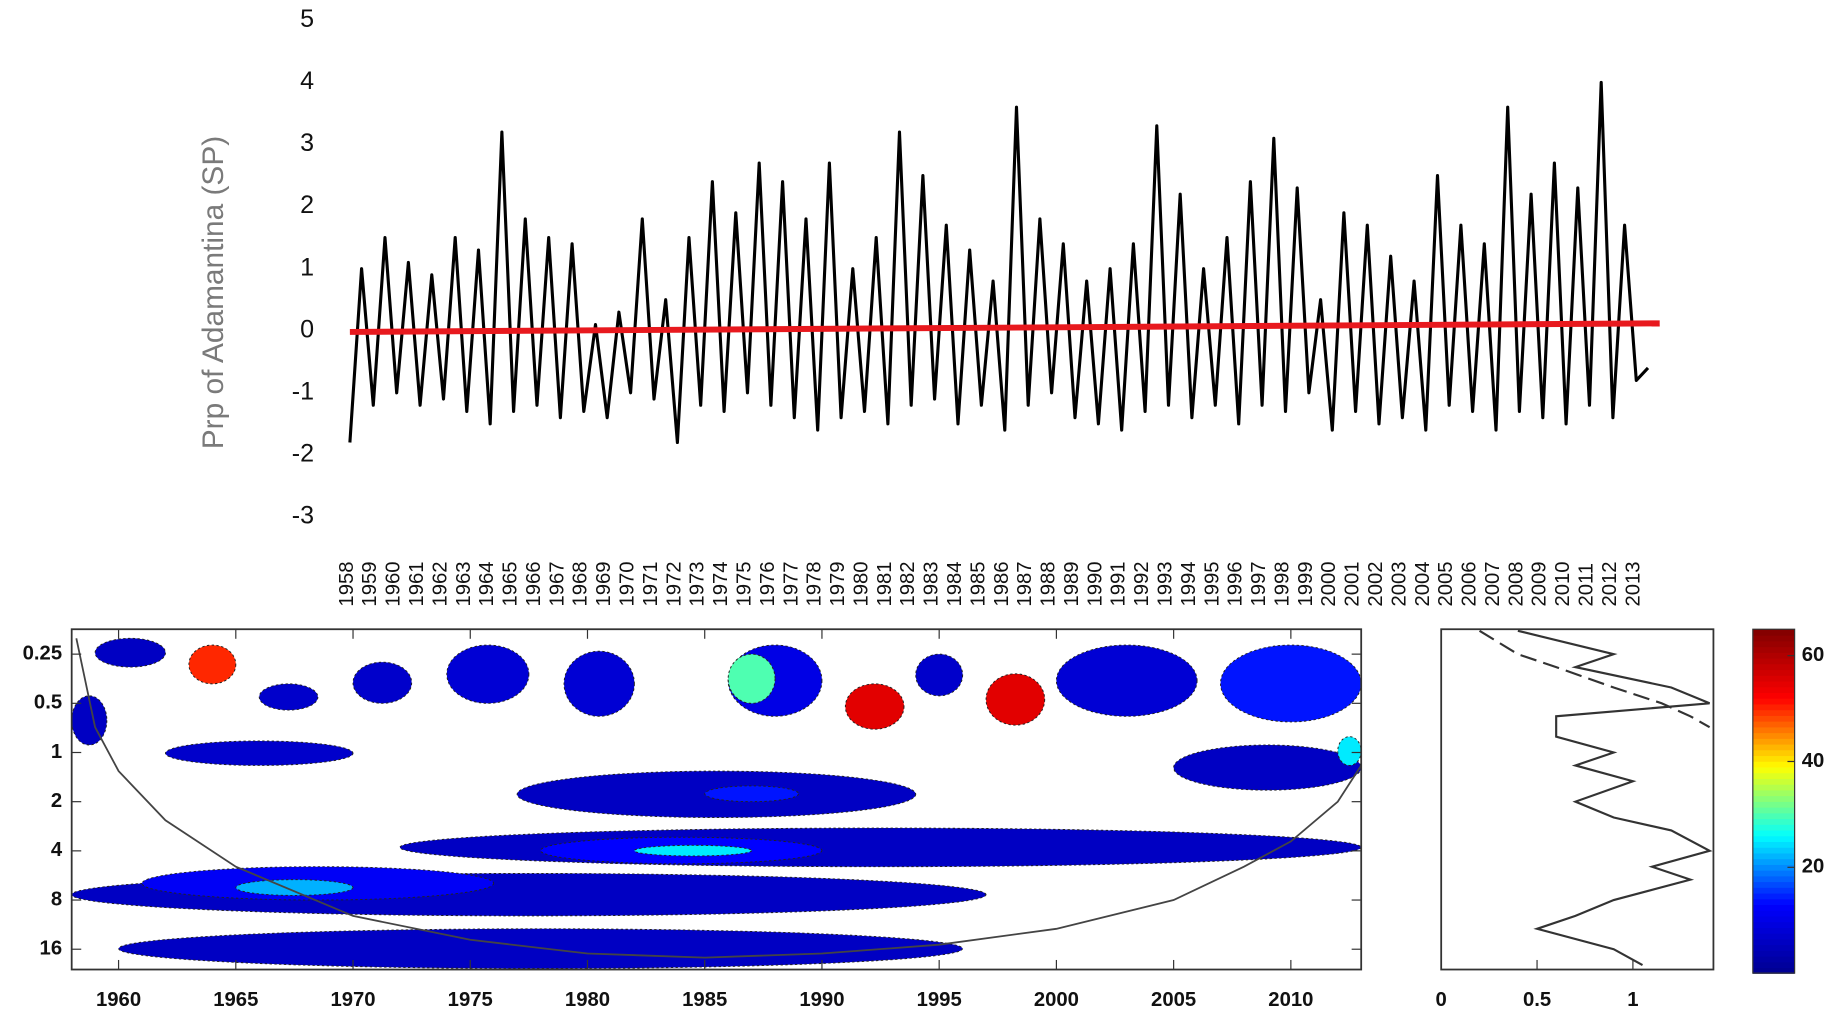 This screenshot has height=1034, width=1846. Describe the element at coordinates (1813, 867) in the screenshot. I see `colorbar-tick-label: 20` at that location.